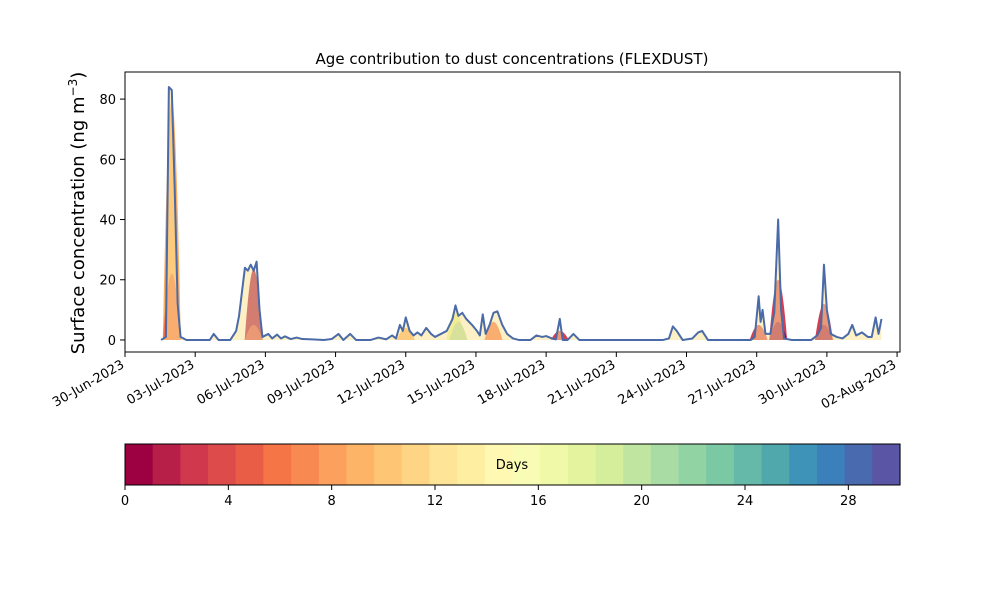 The height and width of the screenshot is (600, 1000). Describe the element at coordinates (112, 341) in the screenshot. I see `y-tick-label-0: 0` at that location.